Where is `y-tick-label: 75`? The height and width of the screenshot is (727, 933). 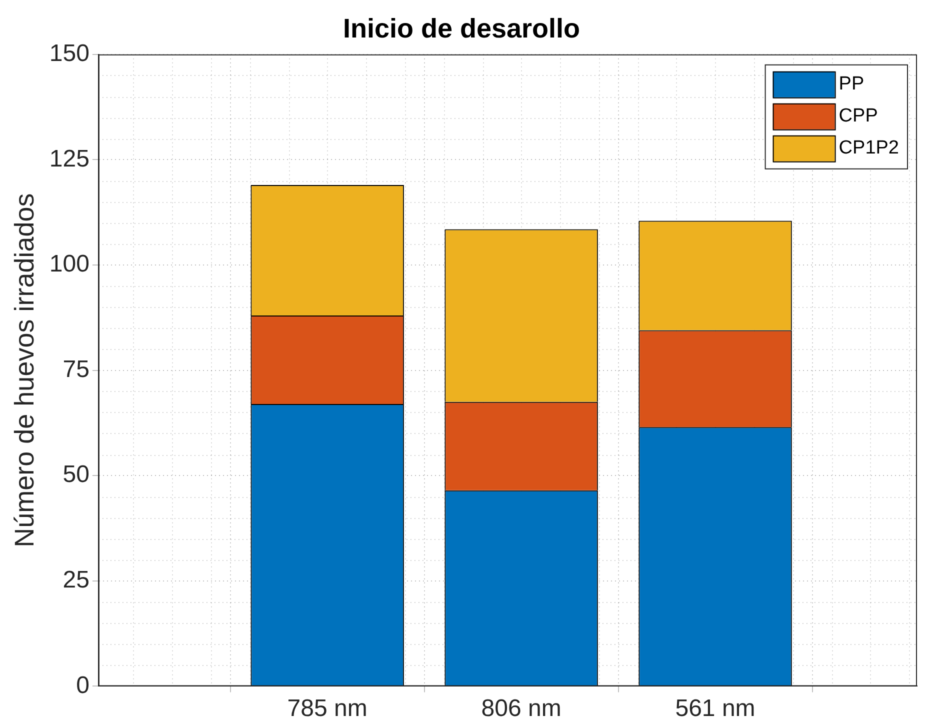
y-tick-label: 75 is located at coordinates (76, 369).